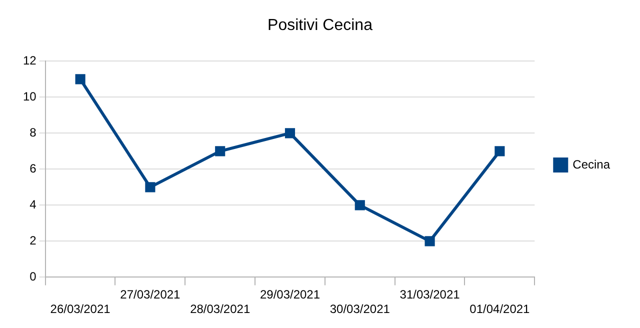 The width and height of the screenshot is (640, 328). Describe the element at coordinates (150, 295) in the screenshot. I see `x-tick-label: 27/03/2021` at that location.